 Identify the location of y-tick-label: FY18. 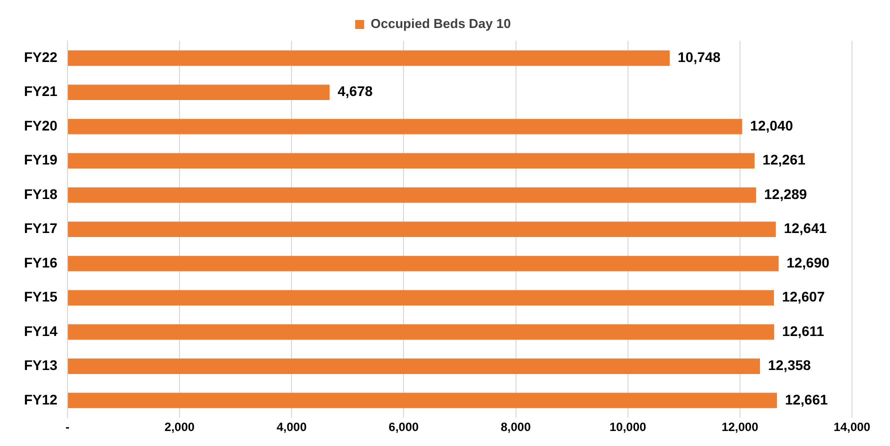
(41, 194).